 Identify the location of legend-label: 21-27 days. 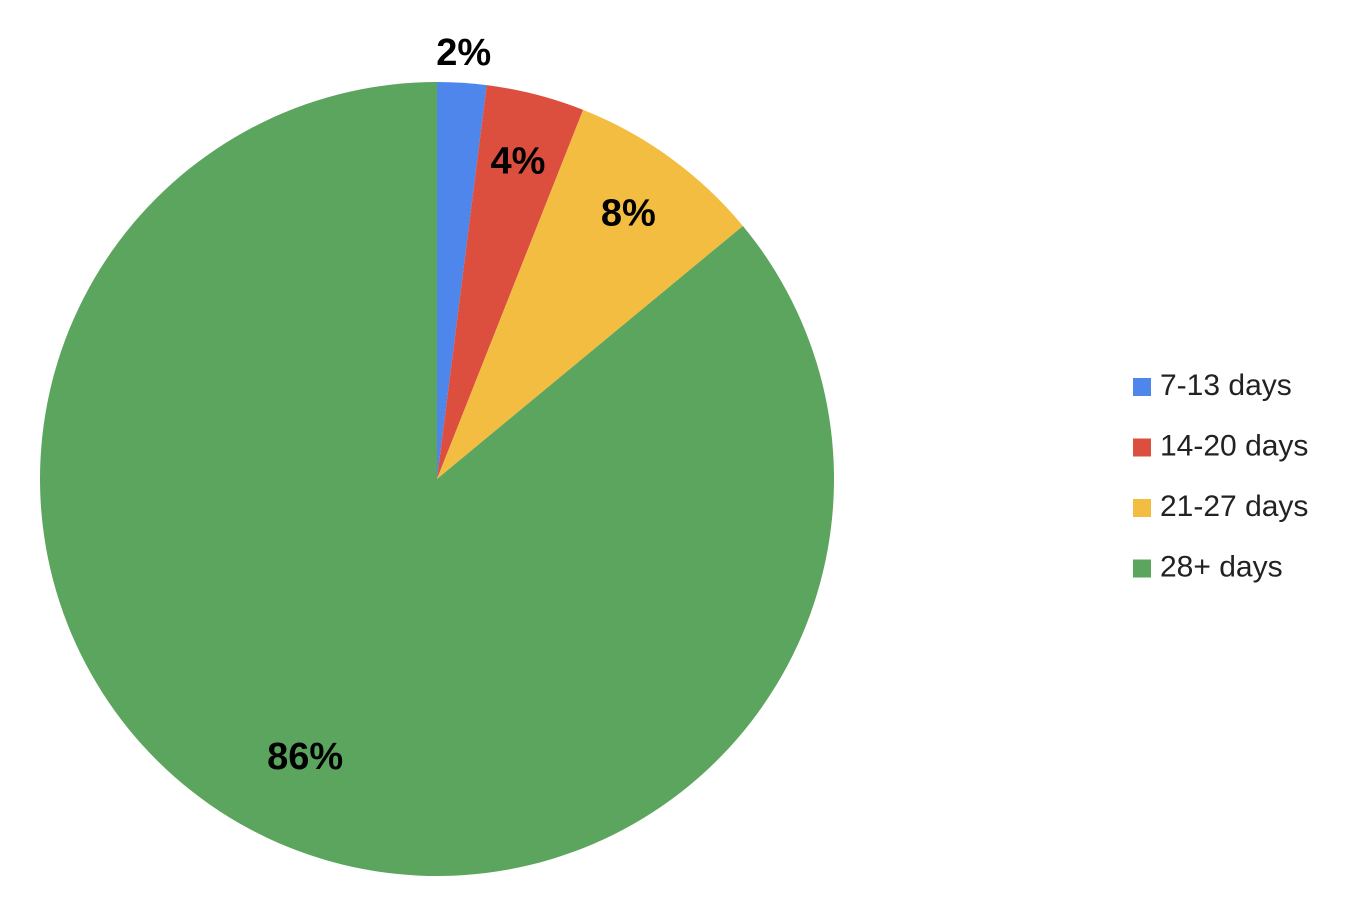
(1234, 506).